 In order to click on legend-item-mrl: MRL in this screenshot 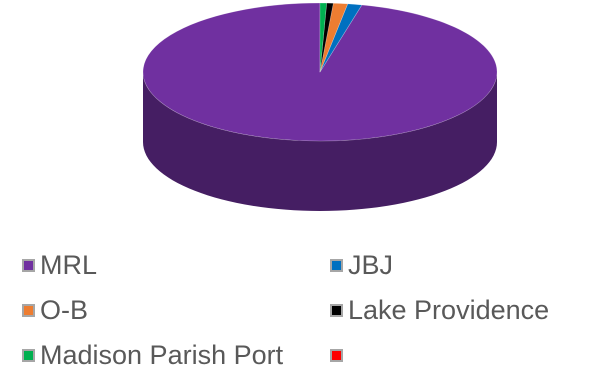, I will do `click(59, 265)`.